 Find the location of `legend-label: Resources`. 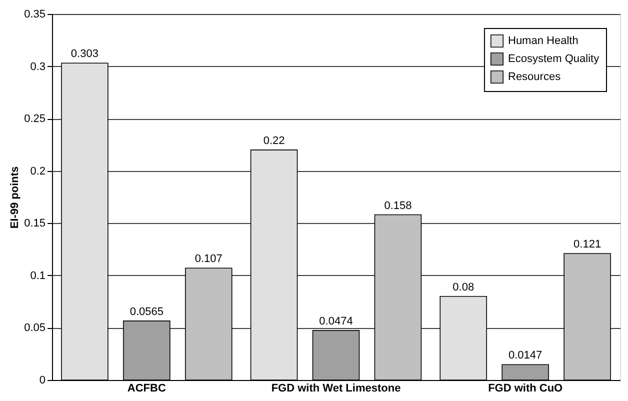

legend-label: Resources is located at coordinates (535, 77).